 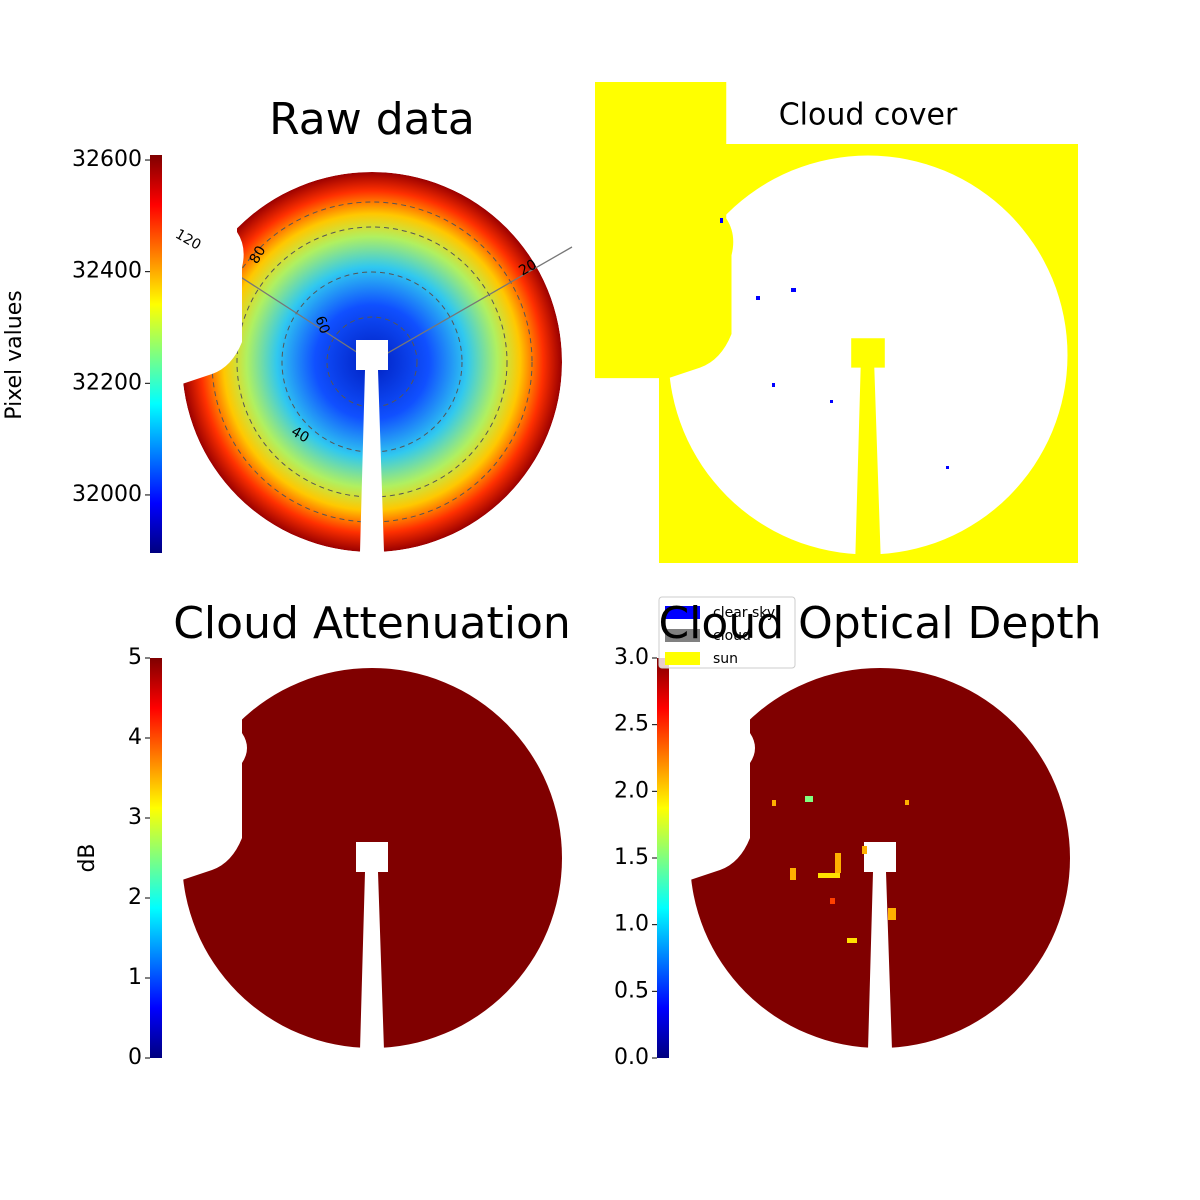 I want to click on attenuation-image, so click(x=337, y=824).